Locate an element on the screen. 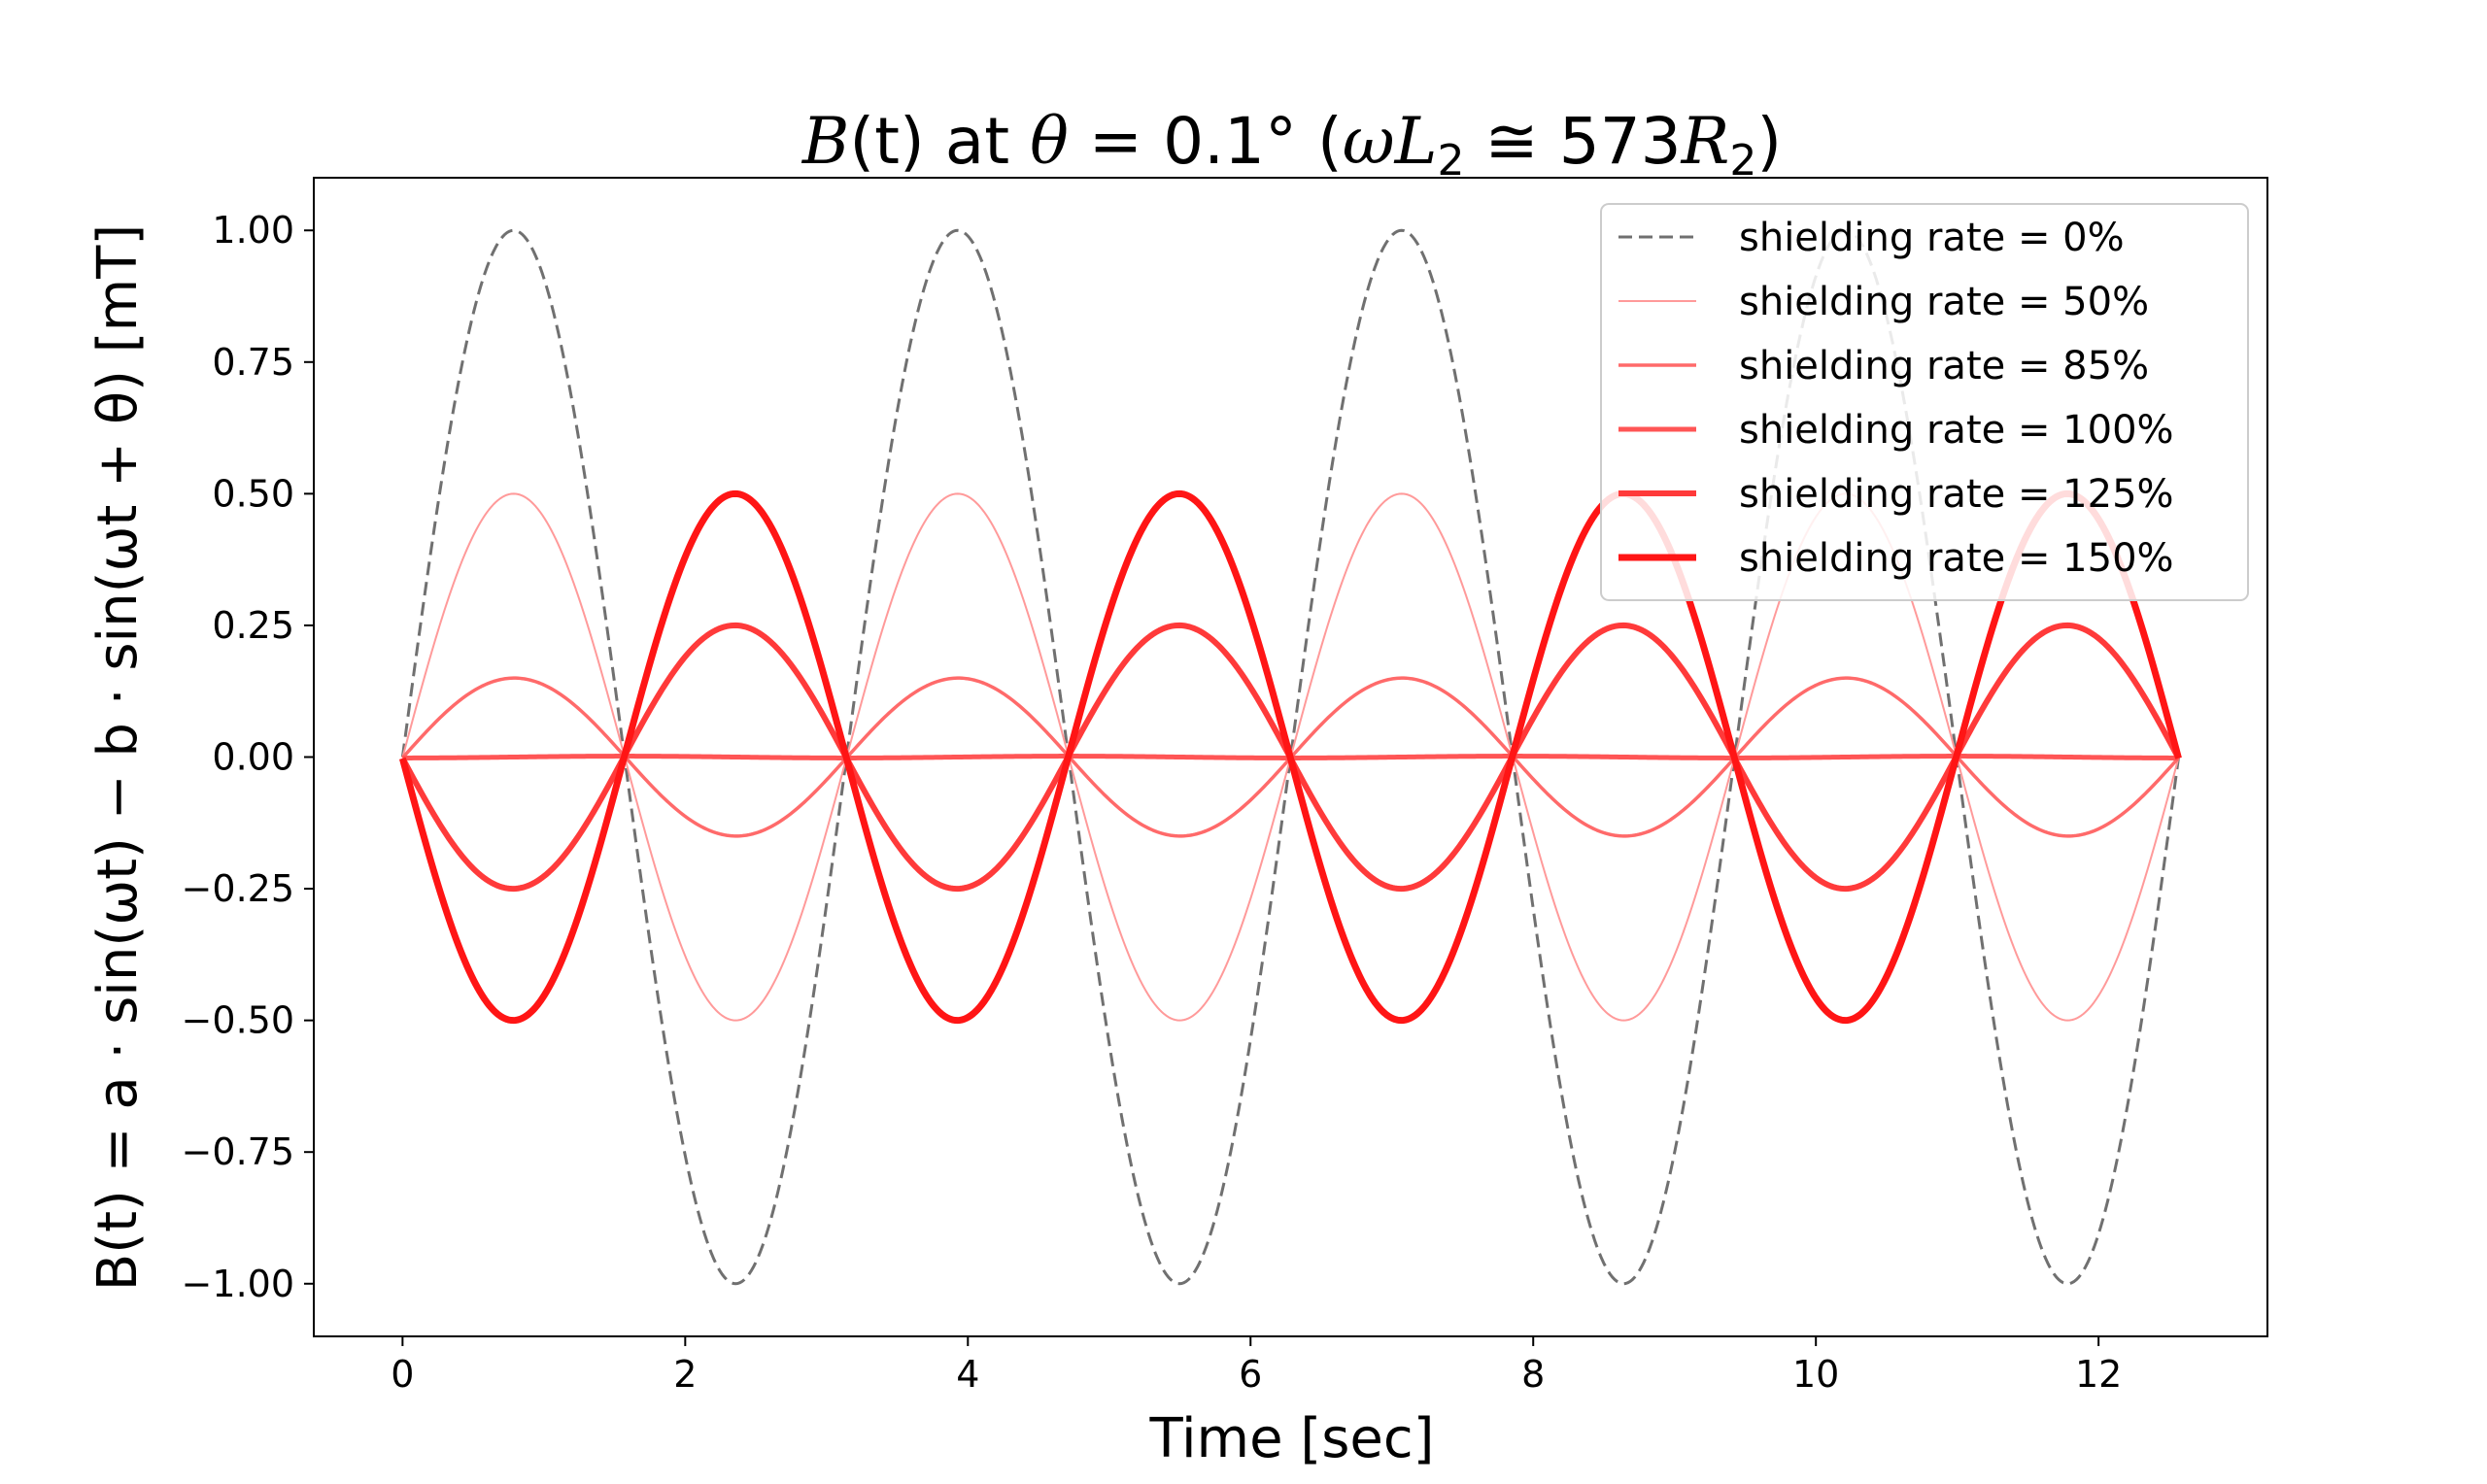 The width and height of the screenshot is (2487, 1484). x-tick-label: 0 is located at coordinates (402, 1375).